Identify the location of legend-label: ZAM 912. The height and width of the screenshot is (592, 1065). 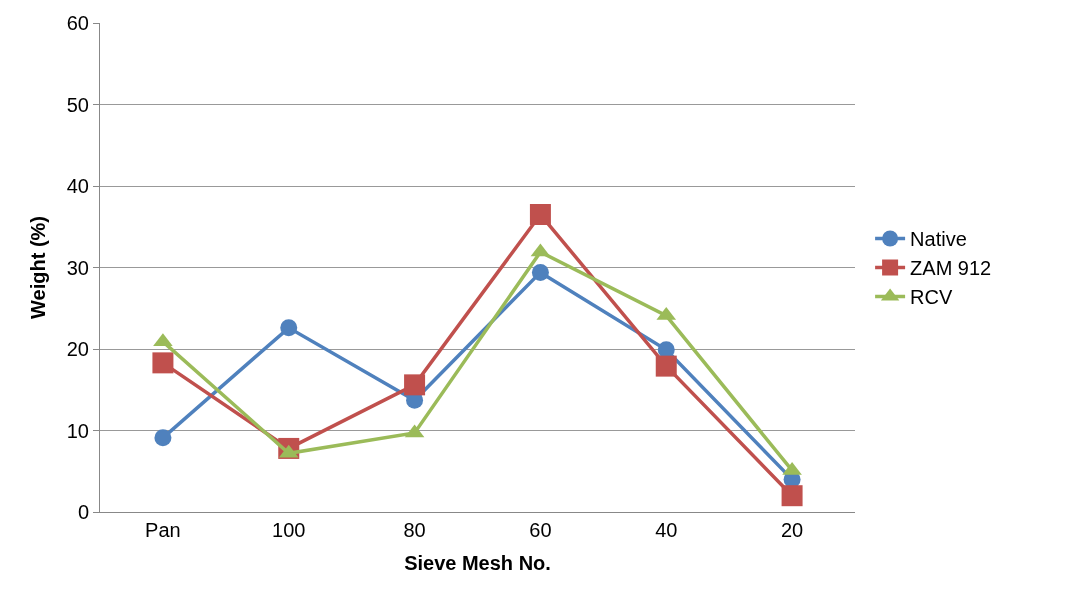
(951, 268).